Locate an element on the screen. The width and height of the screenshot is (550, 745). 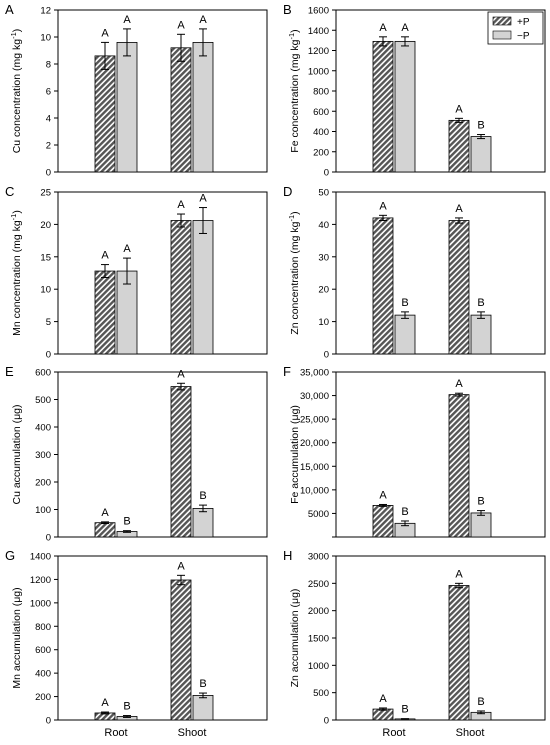
y-tick-label: 800 is located at coordinates (43, 627).